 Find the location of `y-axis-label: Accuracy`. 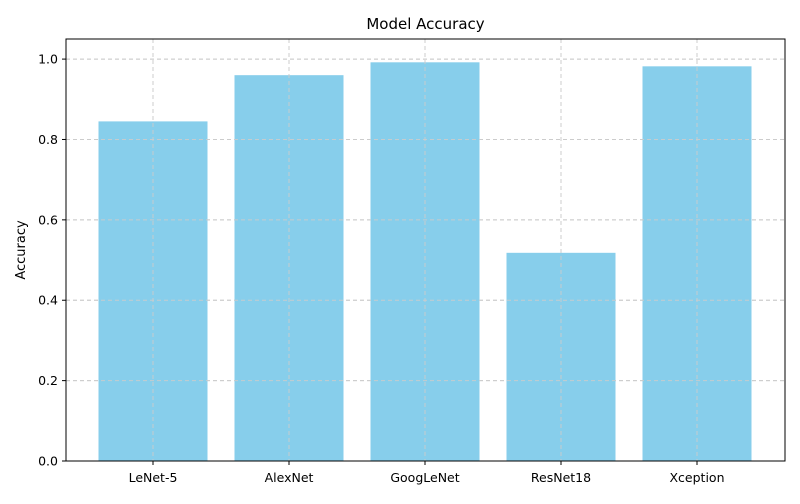

y-axis-label: Accuracy is located at coordinates (21, 250).